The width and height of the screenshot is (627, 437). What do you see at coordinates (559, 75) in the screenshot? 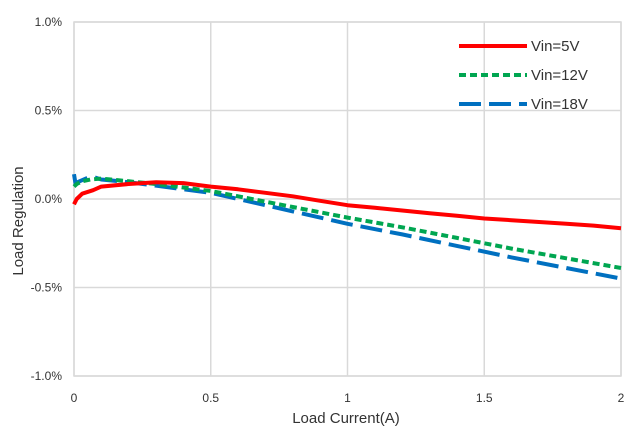
I see `legend-label-vin-12v: Vin=12V` at bounding box center [559, 75].